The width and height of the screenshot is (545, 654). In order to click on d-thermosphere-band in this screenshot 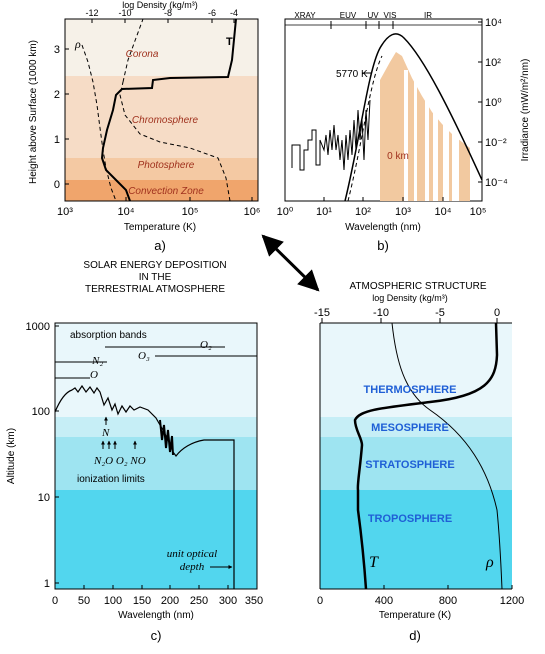, I will do `click(416, 370)`.